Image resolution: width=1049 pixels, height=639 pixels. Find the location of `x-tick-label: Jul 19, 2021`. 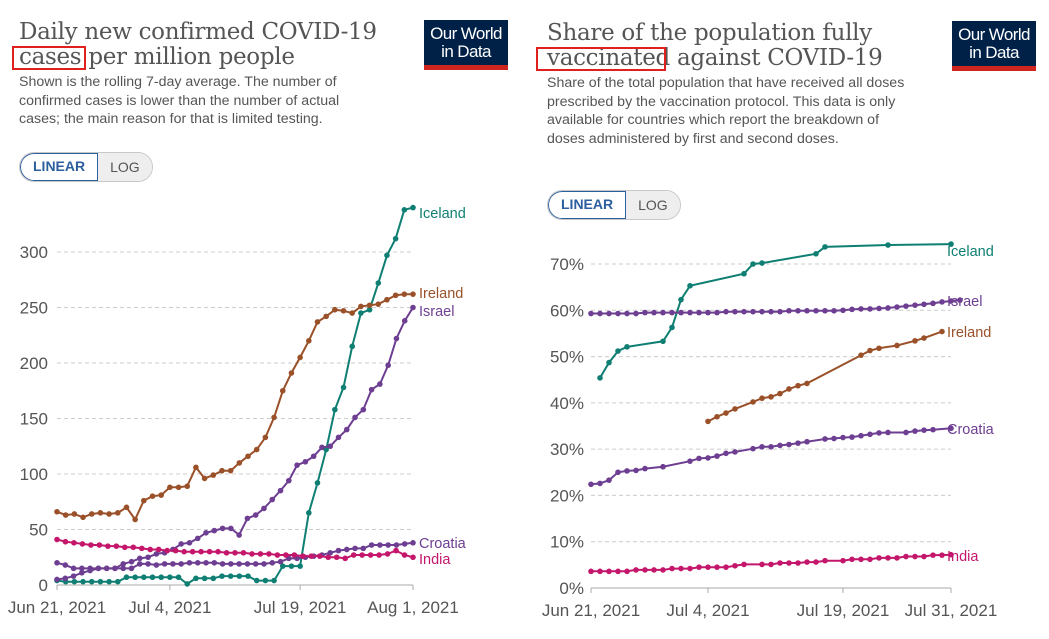

x-tick-label: Jul 19, 2021 is located at coordinates (300, 607).